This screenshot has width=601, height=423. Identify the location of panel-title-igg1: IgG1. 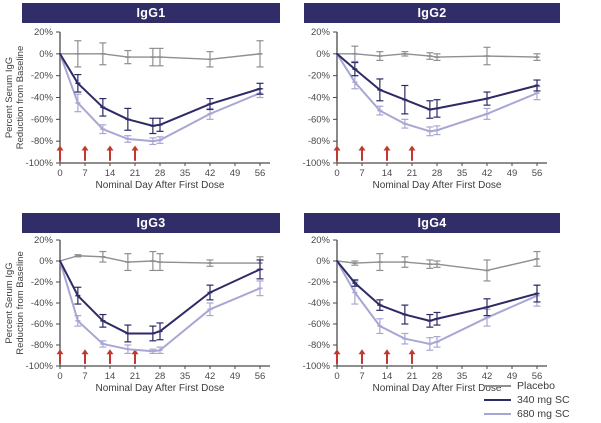
(151, 13).